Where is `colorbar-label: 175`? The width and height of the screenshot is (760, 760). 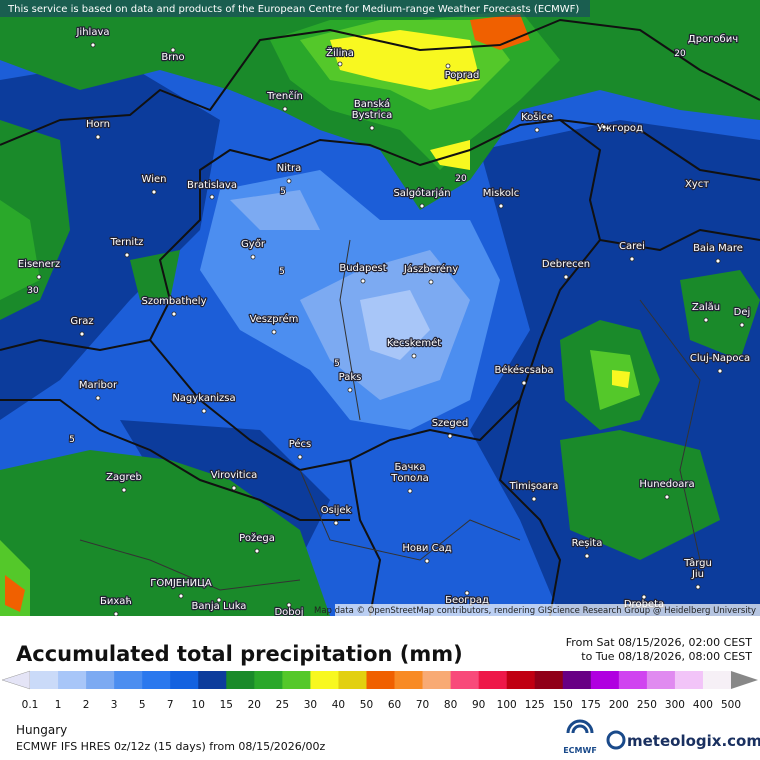 colorbar-label: 175 is located at coordinates (591, 705).